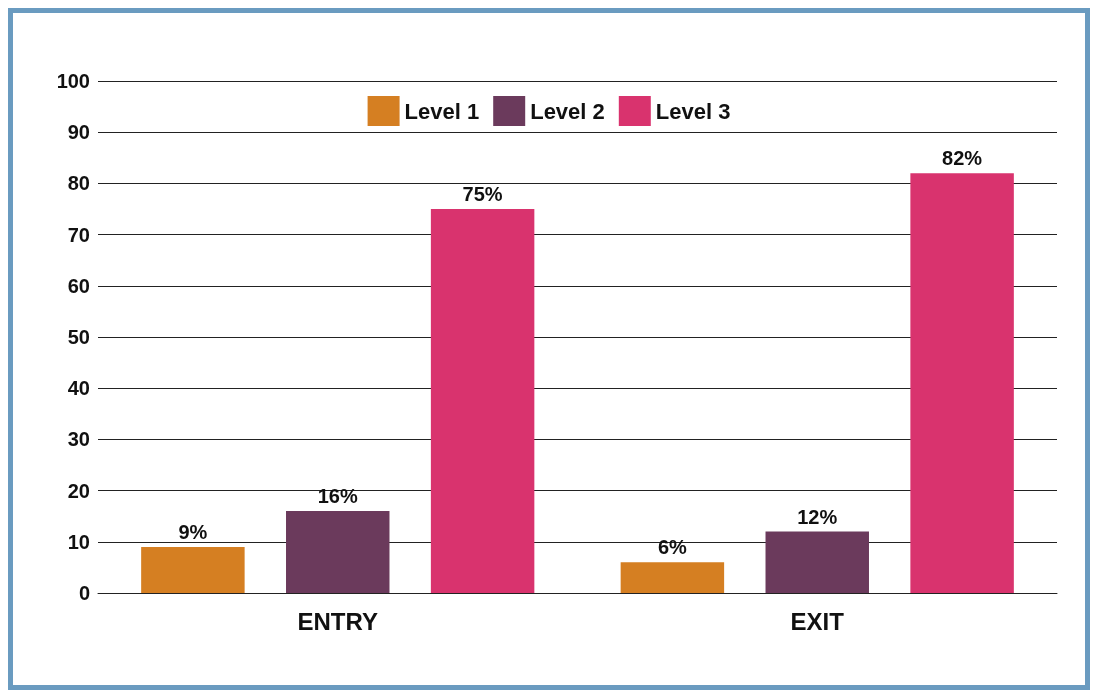 This screenshot has width=1098, height=698. Describe the element at coordinates (817, 516) in the screenshot. I see `data-label: 12%` at that location.